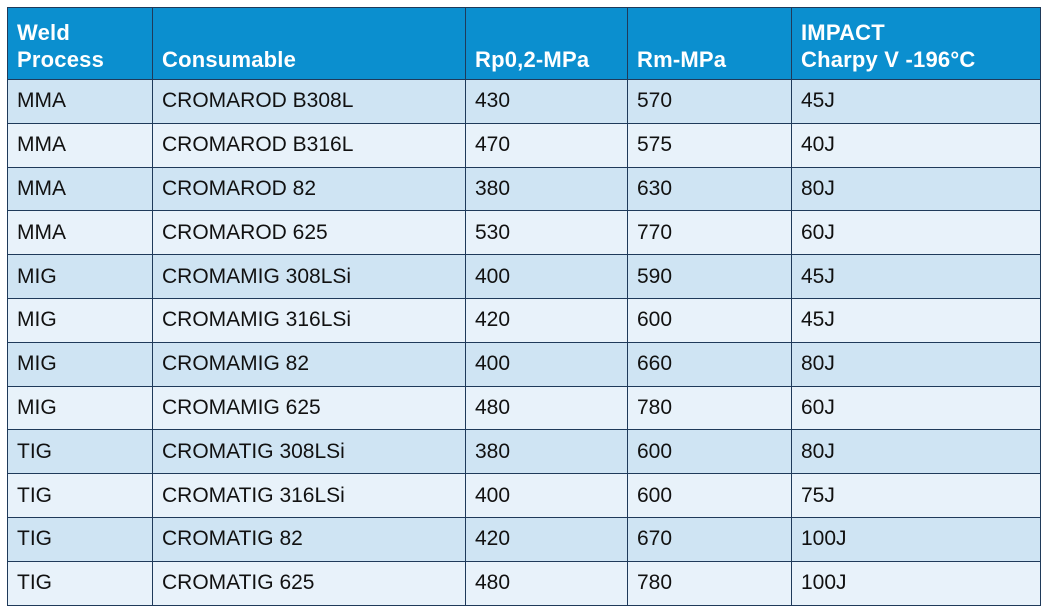 The image size is (1047, 609). Describe the element at coordinates (709, 145) in the screenshot. I see `cell-rm: 575` at that location.